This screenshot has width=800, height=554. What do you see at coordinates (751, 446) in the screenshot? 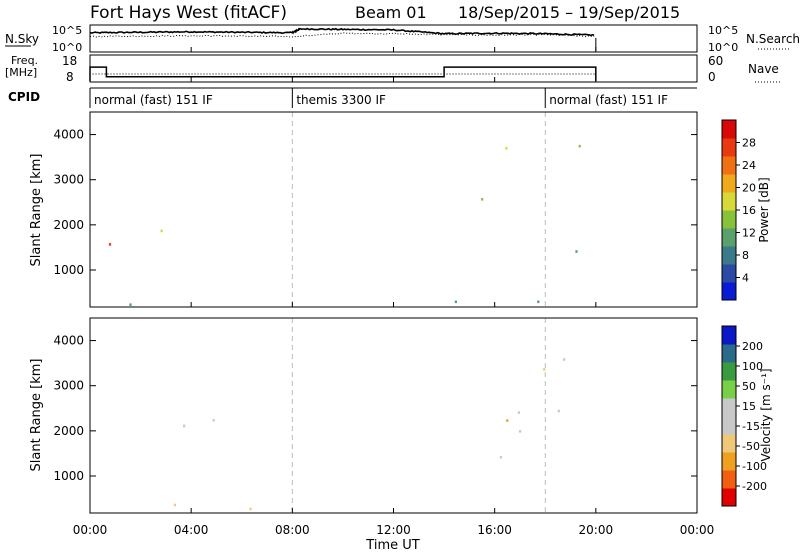
I see `velocity-colorbar-tick-label: -50` at bounding box center [751, 446].